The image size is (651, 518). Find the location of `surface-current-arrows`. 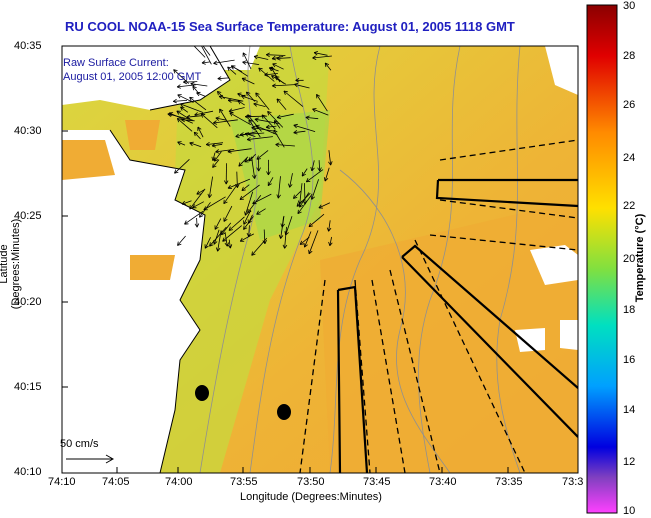

surface-current-arrows is located at coordinates (250, 151).